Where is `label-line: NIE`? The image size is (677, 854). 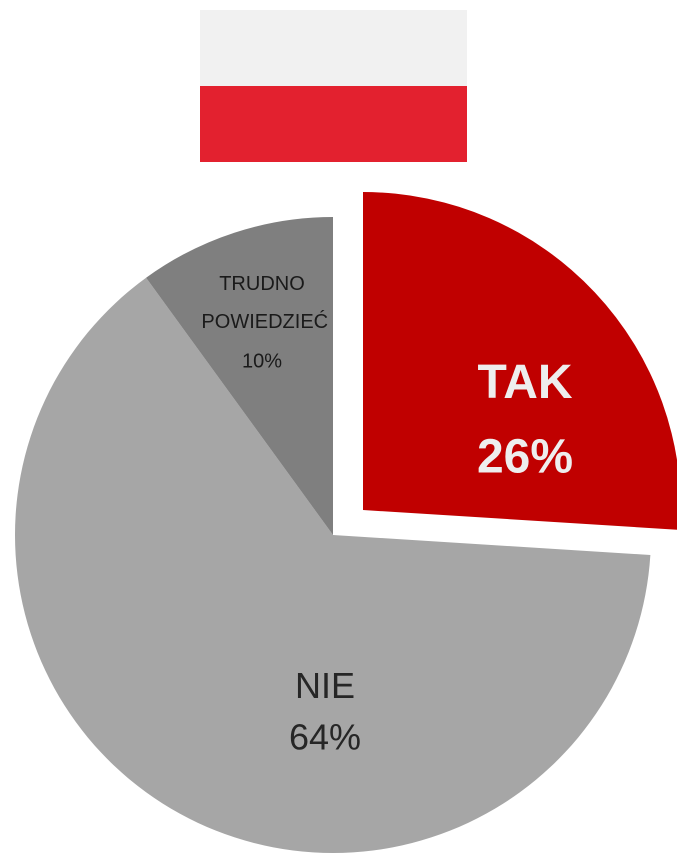 label-line: NIE is located at coordinates (325, 685).